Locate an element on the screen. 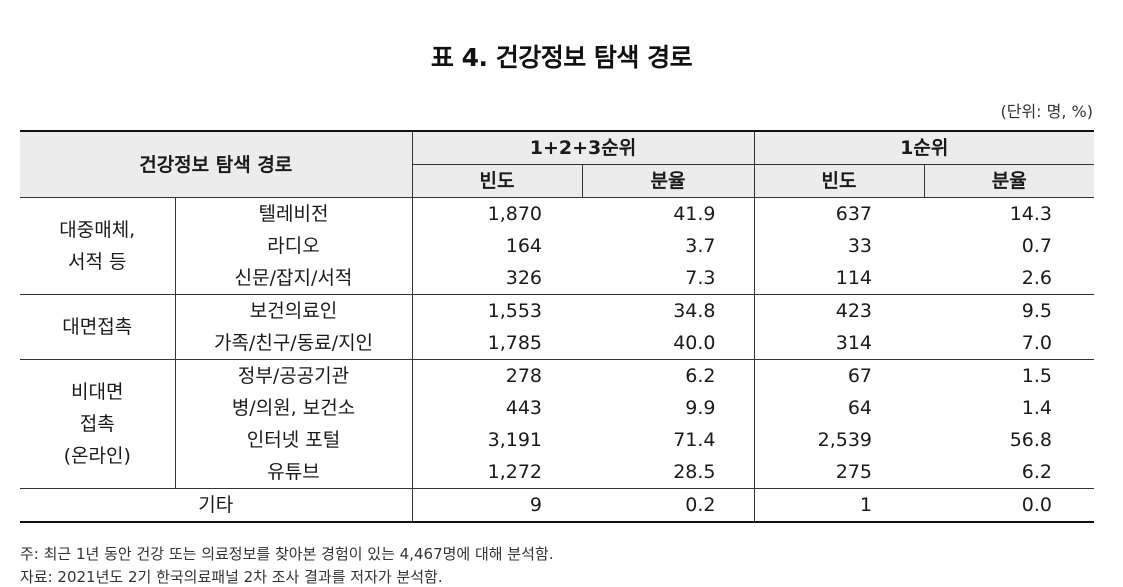 The height and width of the screenshot is (587, 1123). cell-freq-top3: 1,553 is located at coordinates (515, 311).